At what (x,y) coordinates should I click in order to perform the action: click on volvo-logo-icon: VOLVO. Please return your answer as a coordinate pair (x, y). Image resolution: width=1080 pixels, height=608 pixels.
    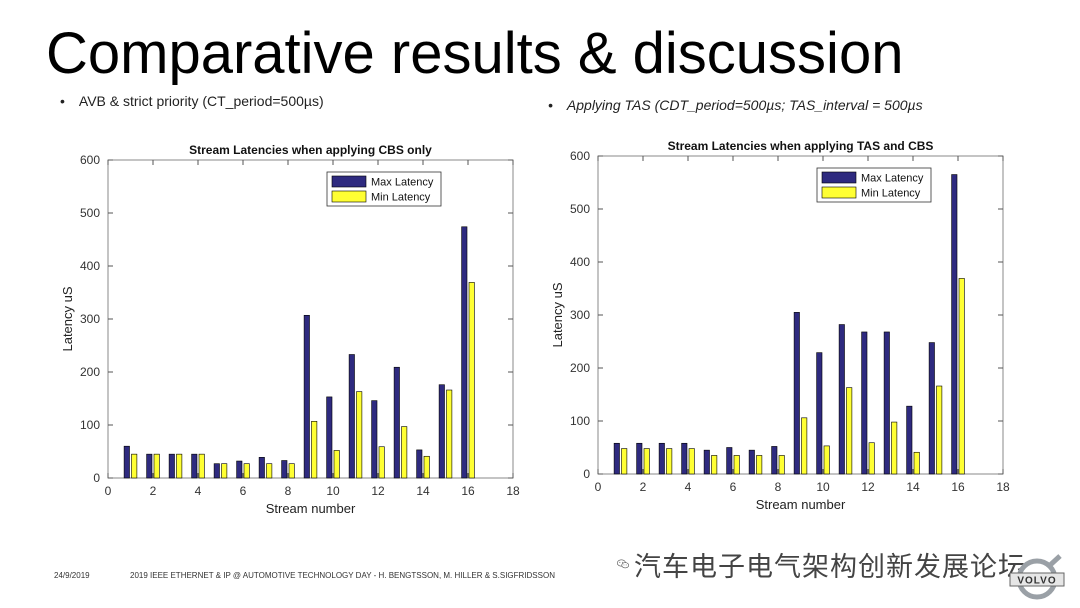
    Looking at the image, I should click on (1037, 577).